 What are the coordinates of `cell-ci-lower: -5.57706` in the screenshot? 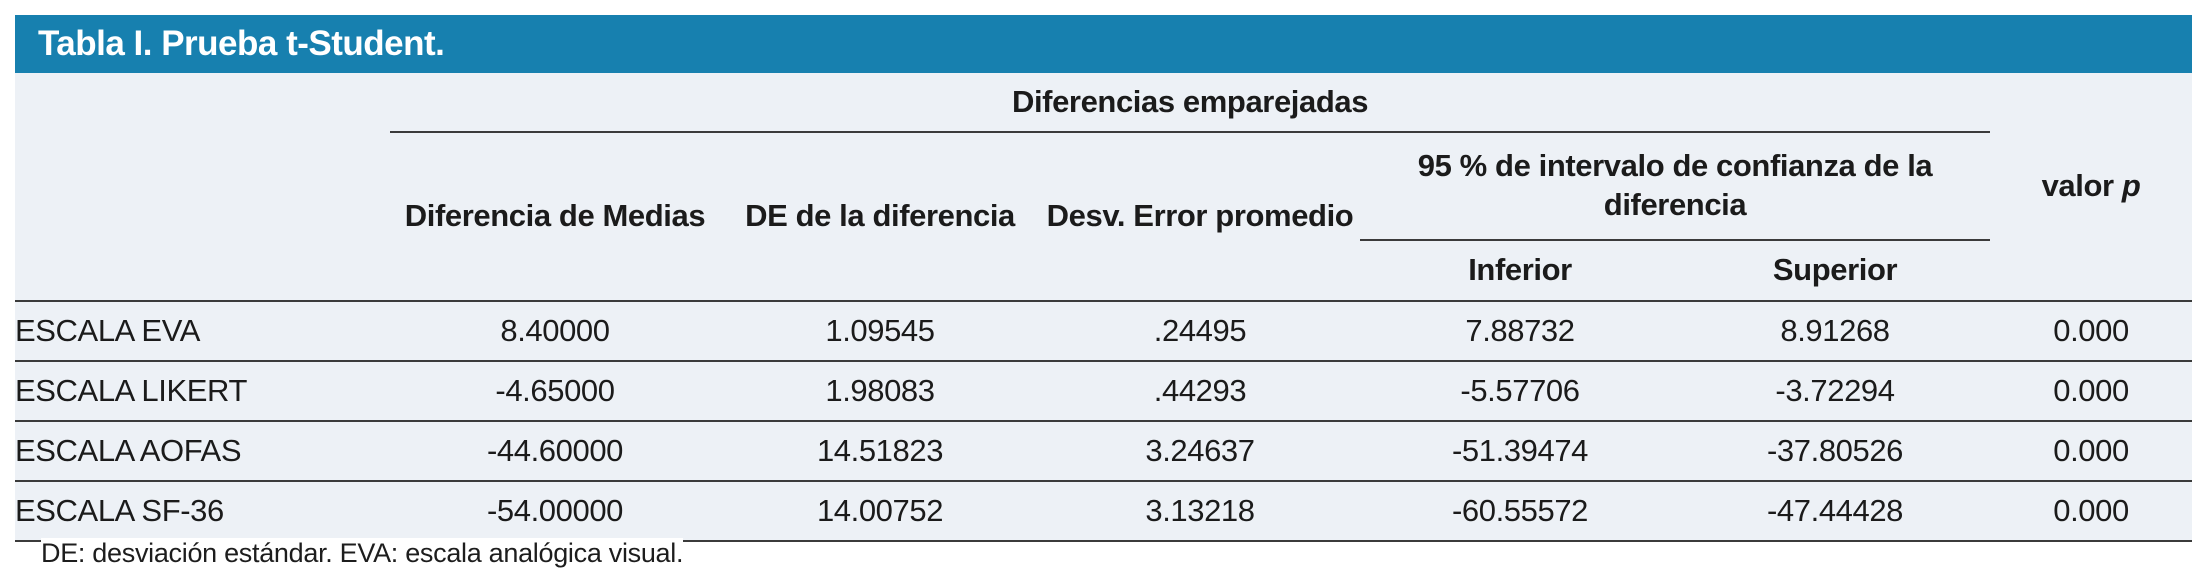 It's located at (1520, 390).